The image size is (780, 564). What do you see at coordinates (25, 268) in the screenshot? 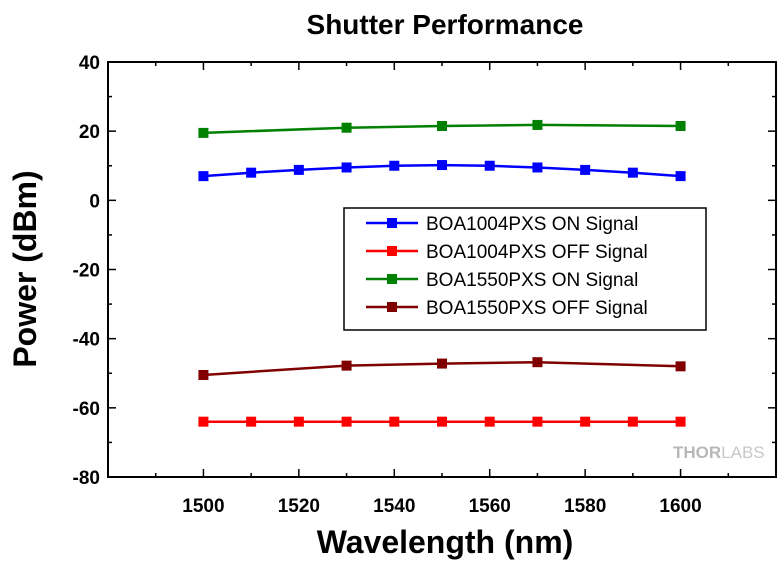
I see `y-axis-label: Power (dBm)` at bounding box center [25, 268].